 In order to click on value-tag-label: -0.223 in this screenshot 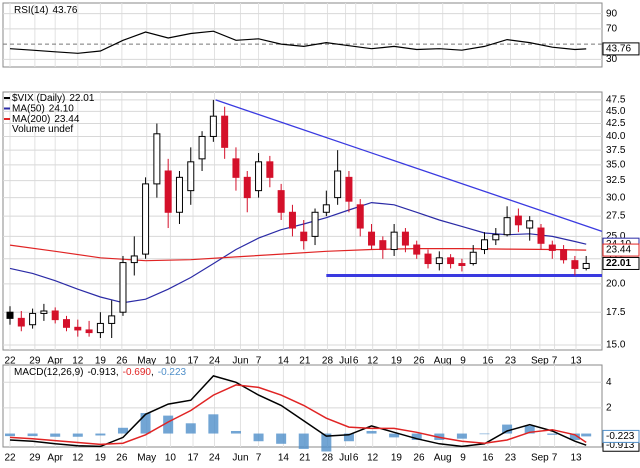, I will do `click(620, 436)`.